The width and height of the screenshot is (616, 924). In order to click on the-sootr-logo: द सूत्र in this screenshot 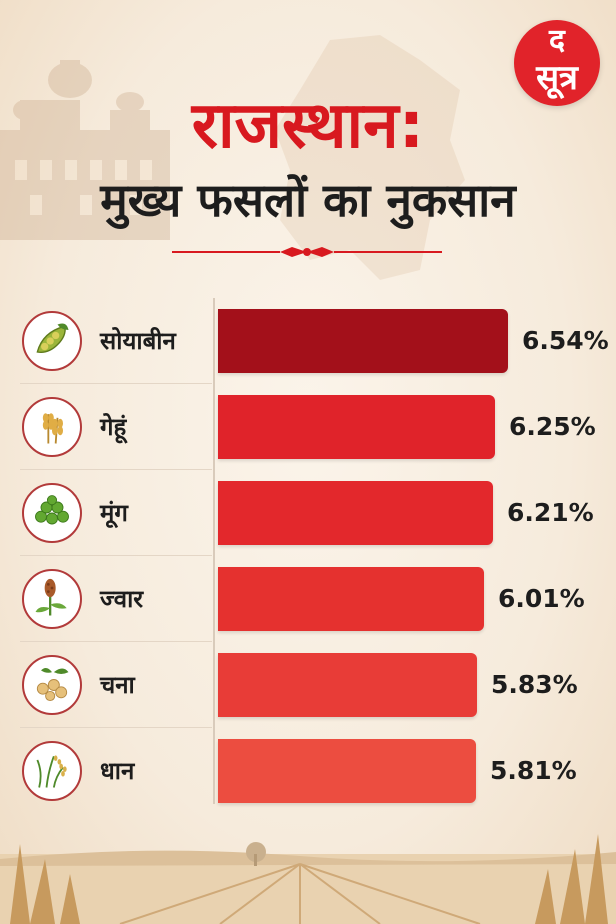, I will do `click(557, 63)`.